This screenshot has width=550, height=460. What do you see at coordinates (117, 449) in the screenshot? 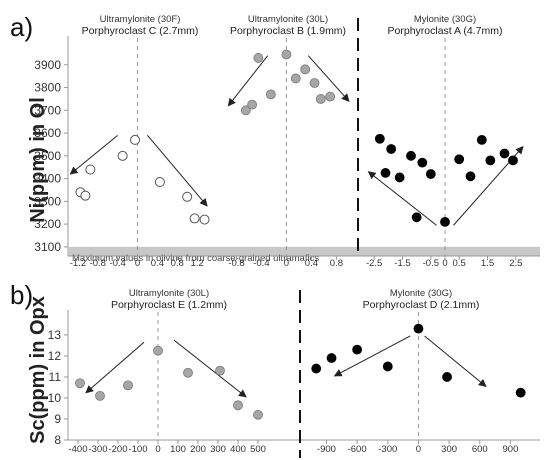
I see `x-tick-label: -200` at bounding box center [117, 449].